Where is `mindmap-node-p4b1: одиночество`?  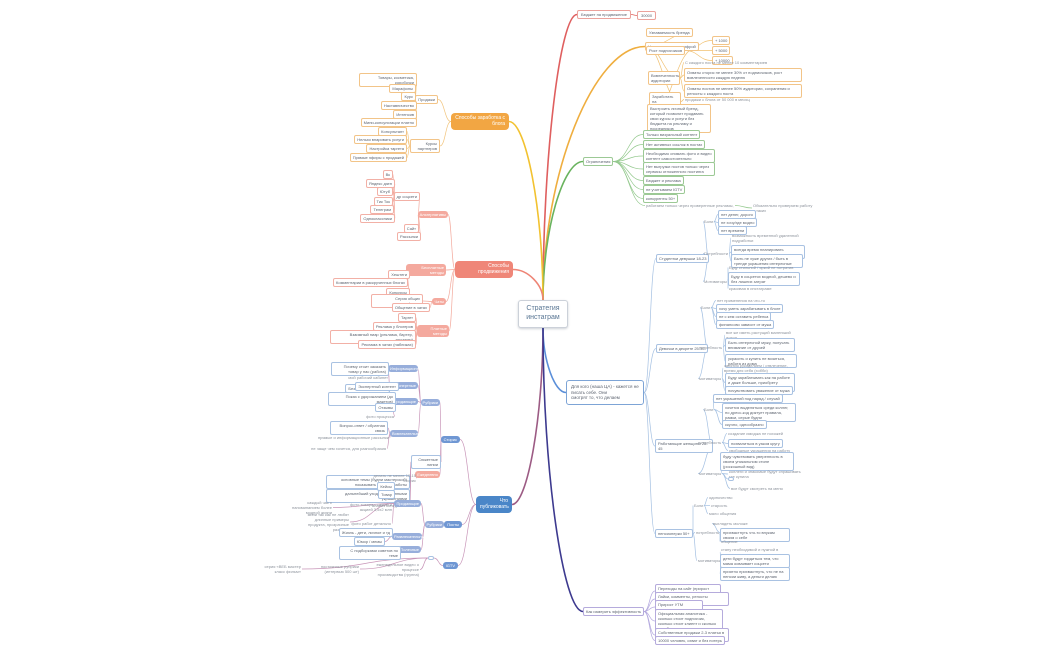 mindmap-node-p4b1: одиночество is located at coordinates (721, 497).